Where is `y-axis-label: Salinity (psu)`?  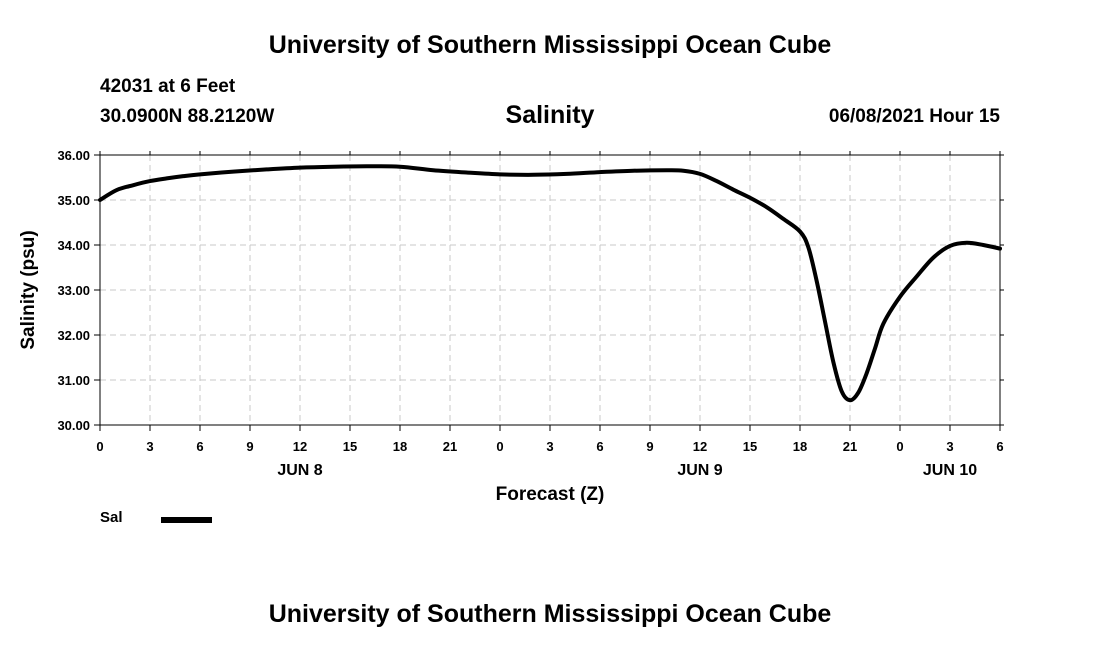 y-axis-label: Salinity (psu) is located at coordinates (28, 289).